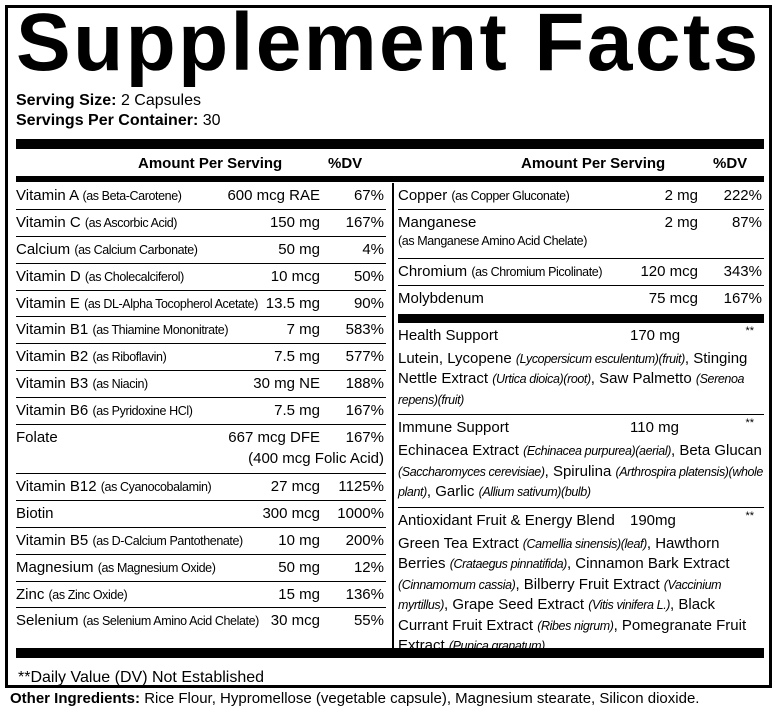 This screenshot has width=776, height=720. I want to click on nutrient-row: Vitamin C (as Ascorbic Acid) 150 mg 167%, so click(201, 223).